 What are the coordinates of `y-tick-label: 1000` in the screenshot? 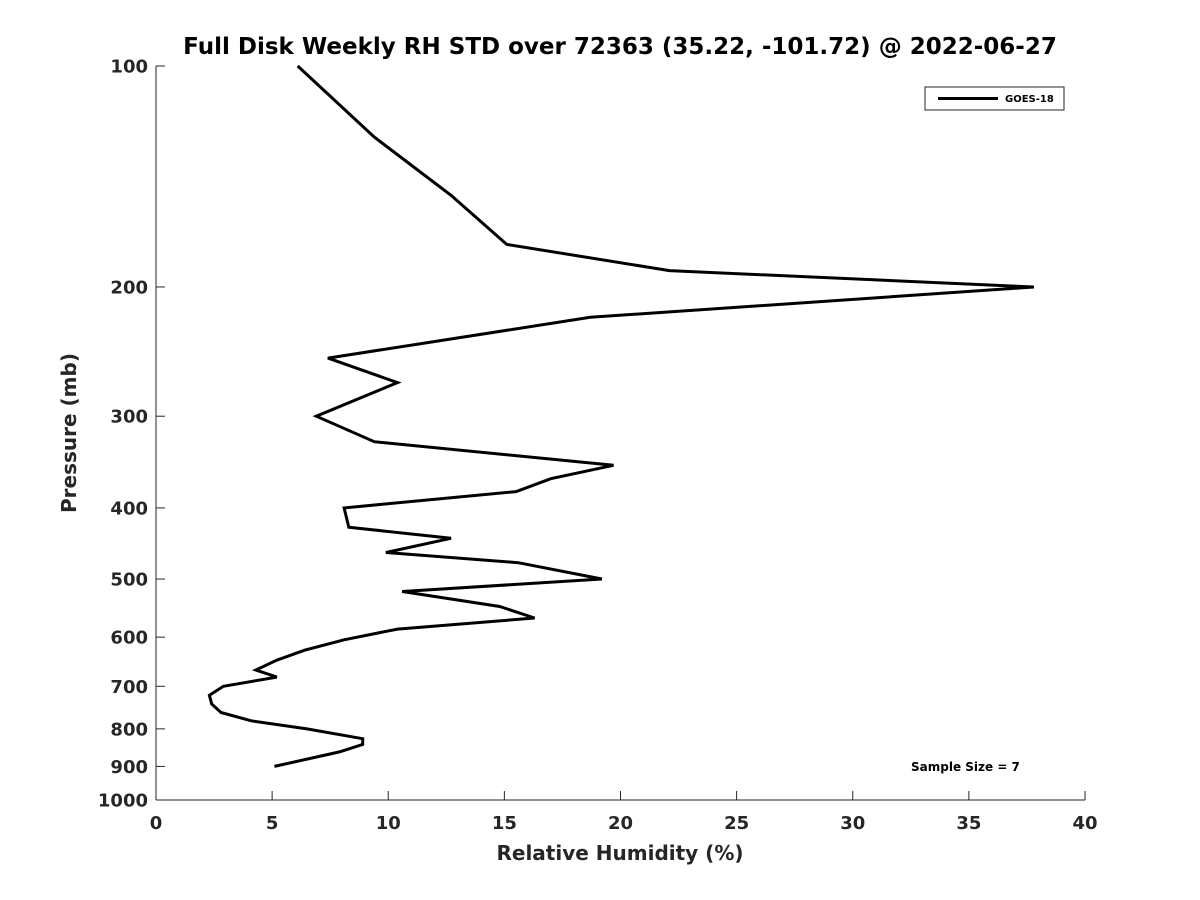 It's located at (123, 801).